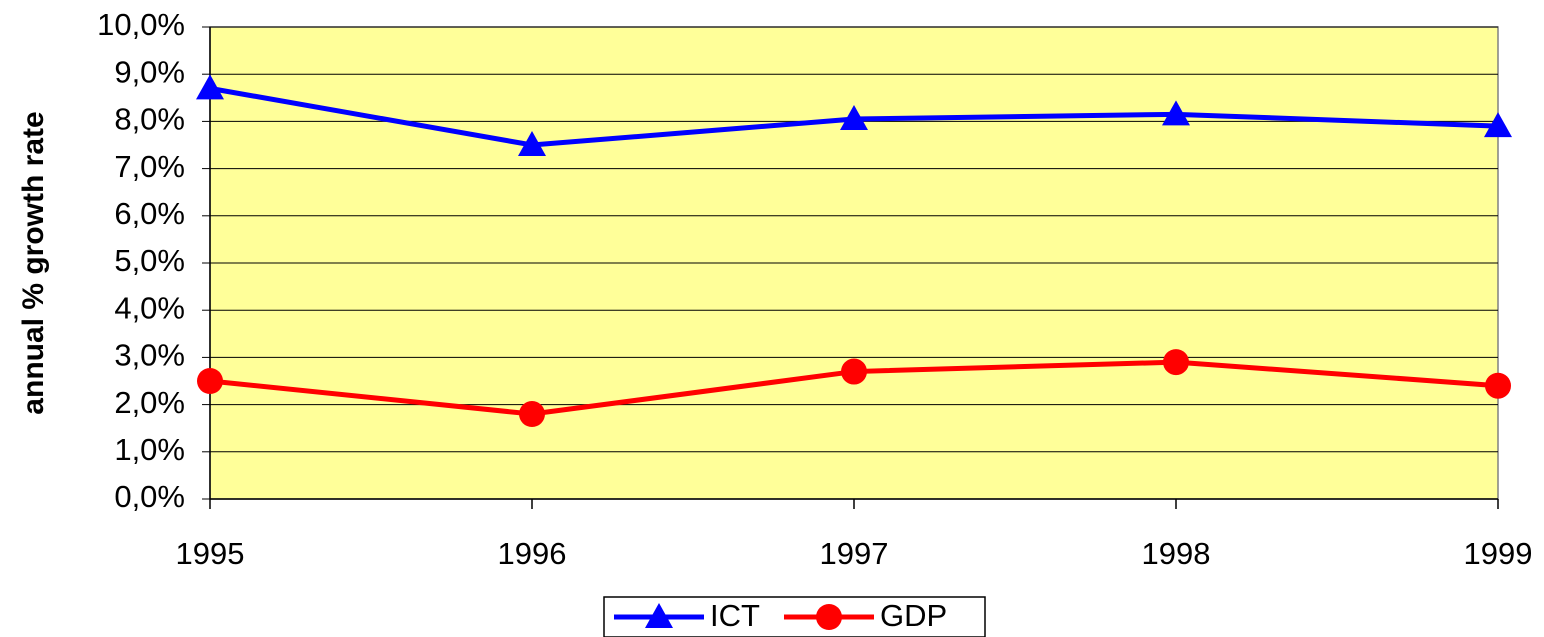  Describe the element at coordinates (149, 307) in the screenshot. I see `y-tick-label: 4,0%` at that location.